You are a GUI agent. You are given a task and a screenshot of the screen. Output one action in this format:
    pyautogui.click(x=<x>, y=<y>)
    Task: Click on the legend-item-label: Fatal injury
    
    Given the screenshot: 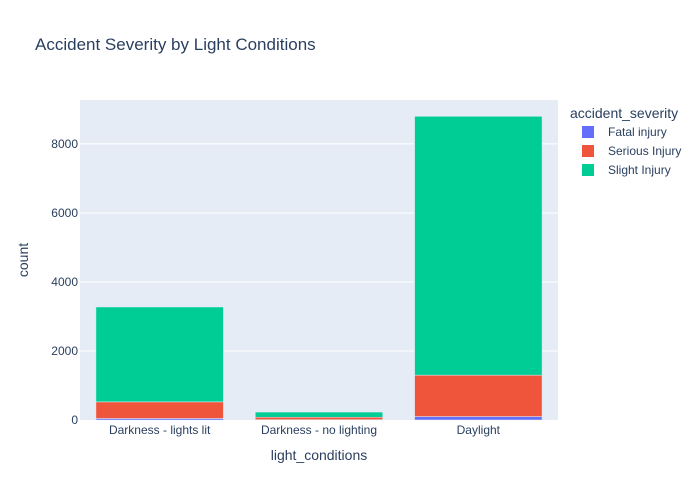 What is the action you would take?
    pyautogui.click(x=637, y=132)
    